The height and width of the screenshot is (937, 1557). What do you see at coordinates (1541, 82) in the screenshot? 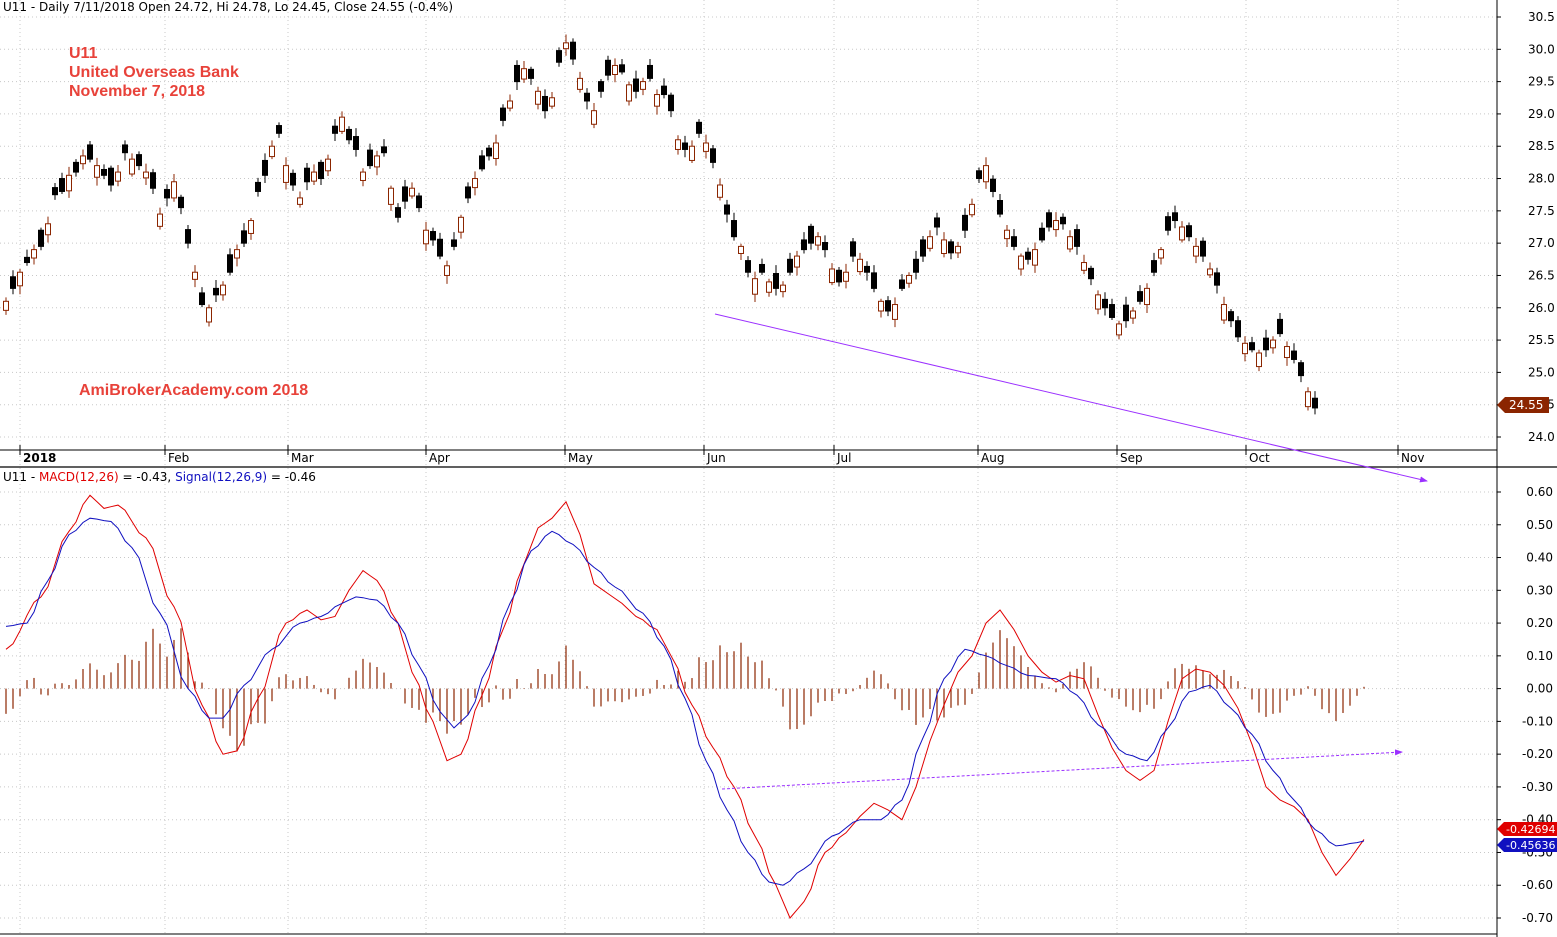
I see `price-tick-label: 29.5` at bounding box center [1541, 82].